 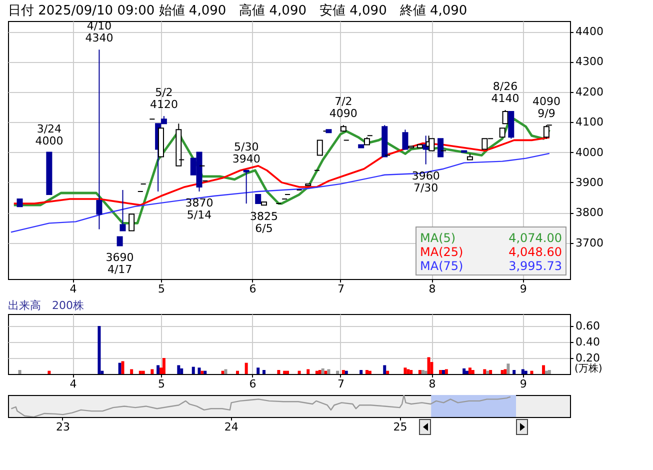 I want to click on text: MA(25), so click(x=442, y=252).